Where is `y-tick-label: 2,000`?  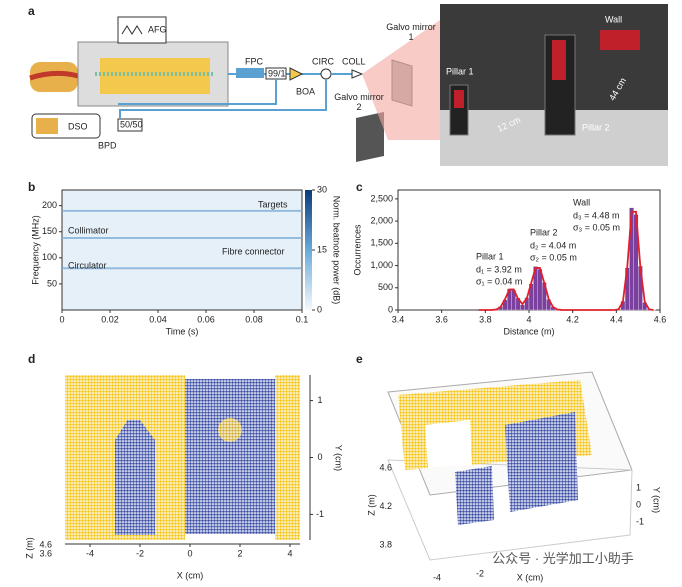
y-tick-label: 2,000 is located at coordinates (381, 220).